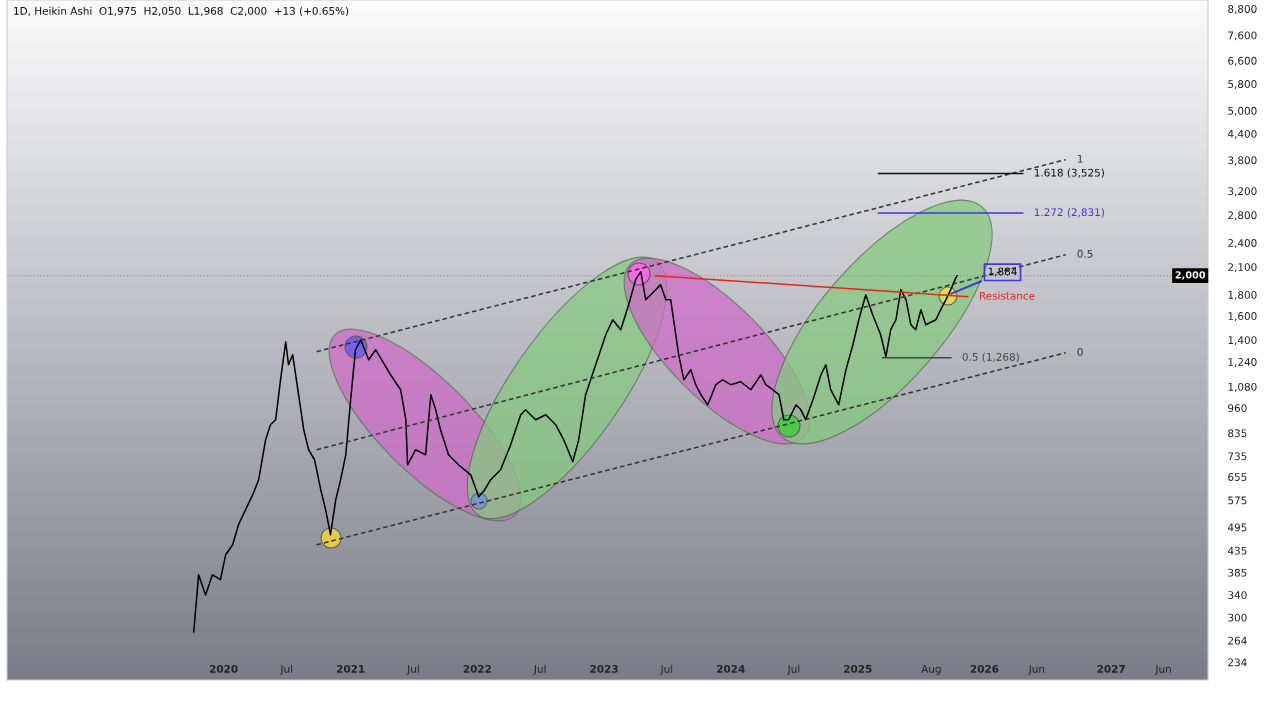  What do you see at coordinates (1237, 550) in the screenshot?
I see `y-tick-label: 435` at bounding box center [1237, 550].